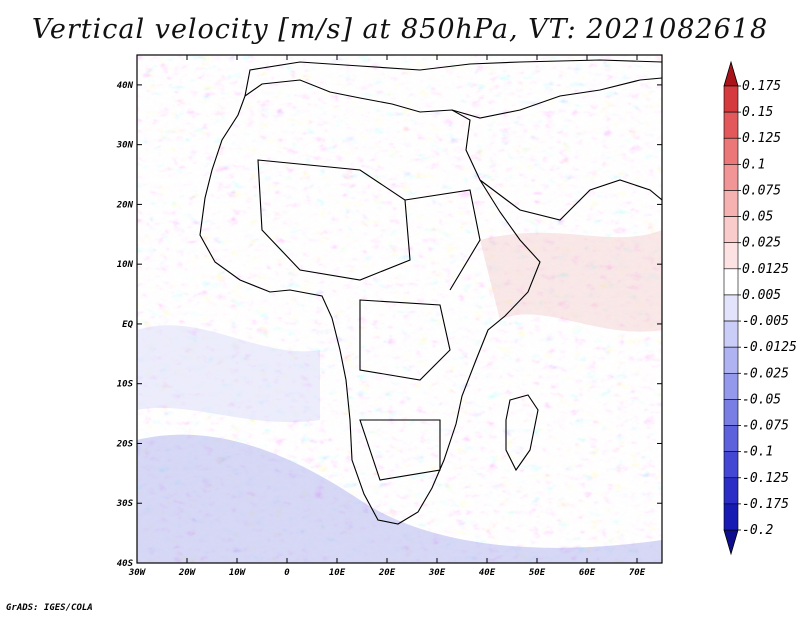 This screenshot has width=800, height=618. I want to click on colorbar-label: 0.0125, so click(765, 269).